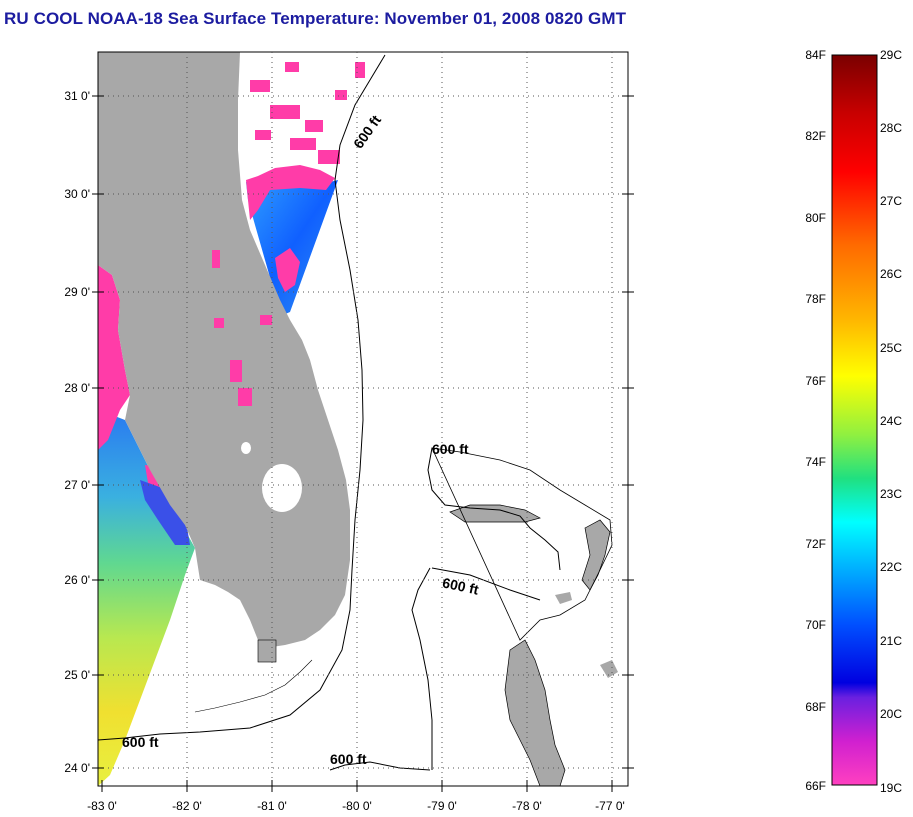 The height and width of the screenshot is (817, 913). What do you see at coordinates (854, 420) in the screenshot?
I see `colorbar` at bounding box center [854, 420].